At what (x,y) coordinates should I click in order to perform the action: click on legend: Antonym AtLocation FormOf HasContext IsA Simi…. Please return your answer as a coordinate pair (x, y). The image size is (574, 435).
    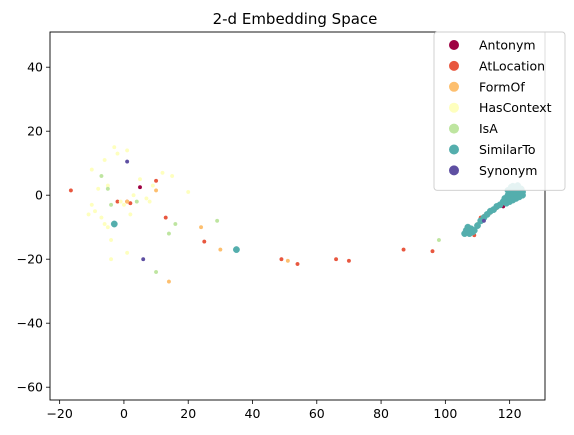
    Looking at the image, I should click on (499, 111).